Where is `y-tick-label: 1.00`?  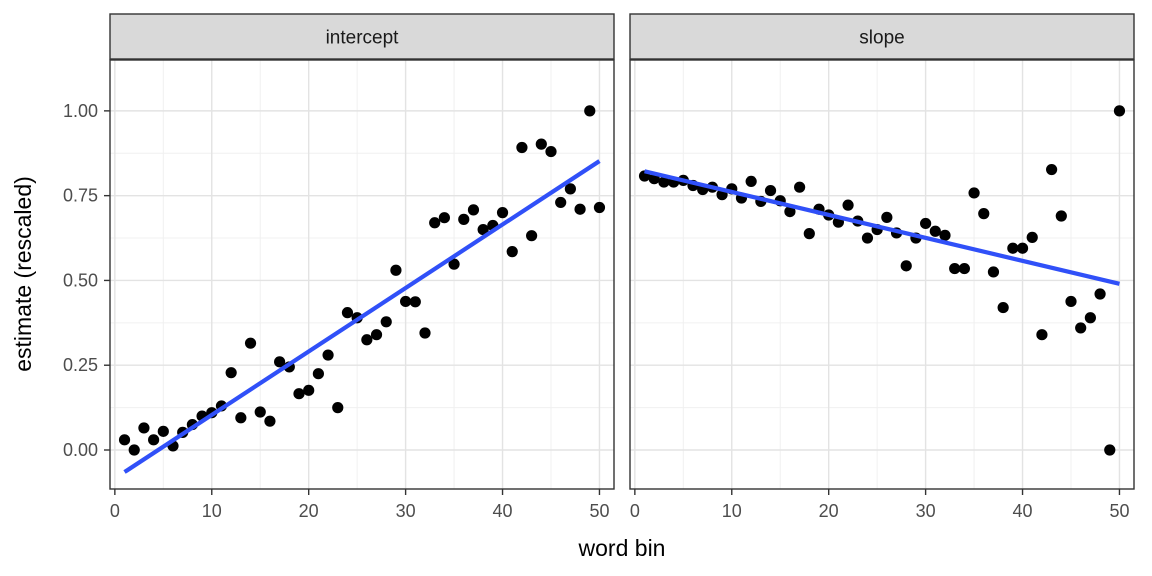
y-tick-label: 1.00 is located at coordinates (80, 111).